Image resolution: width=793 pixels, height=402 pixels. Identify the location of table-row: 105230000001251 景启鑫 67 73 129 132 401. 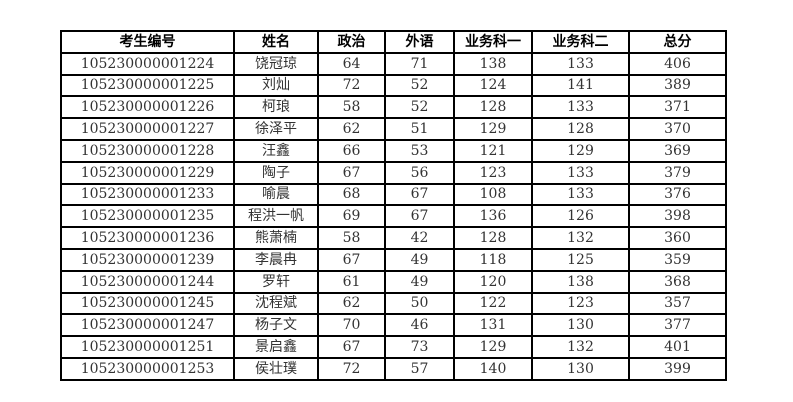
(393, 347).